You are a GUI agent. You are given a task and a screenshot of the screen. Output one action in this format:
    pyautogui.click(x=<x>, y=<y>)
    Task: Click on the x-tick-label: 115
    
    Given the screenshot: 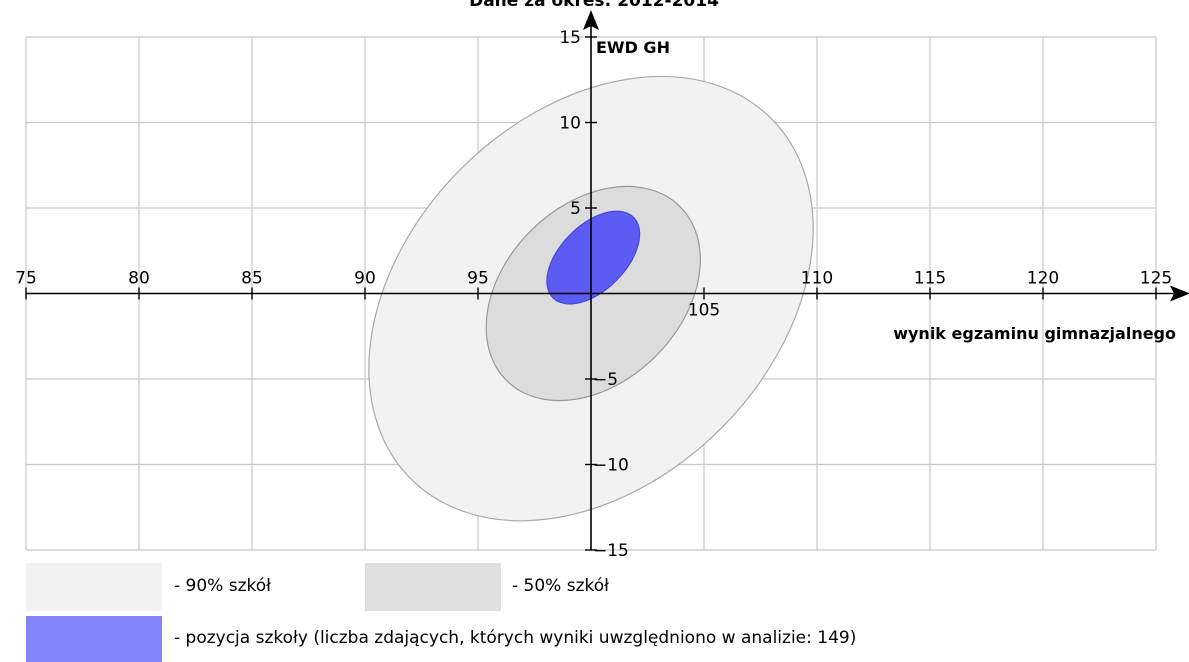 What is the action you would take?
    pyautogui.click(x=930, y=279)
    